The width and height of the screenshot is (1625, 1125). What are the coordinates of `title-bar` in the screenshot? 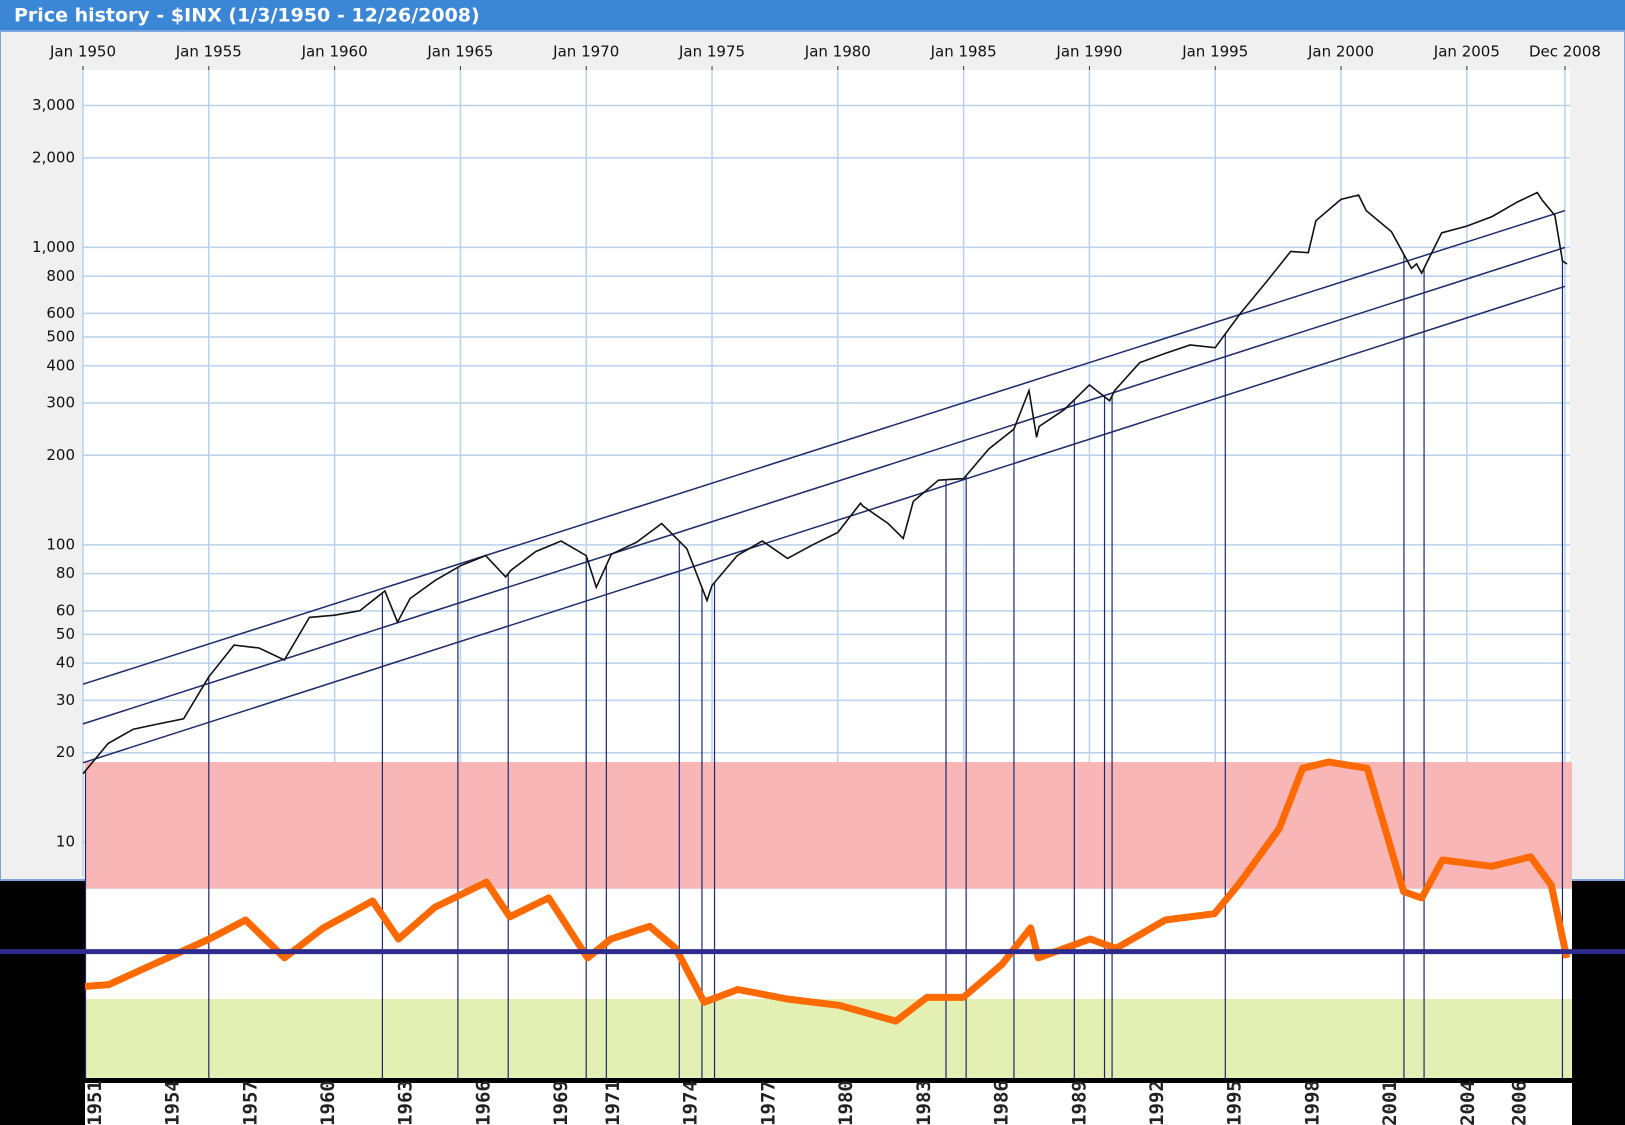 It's located at (812, 15).